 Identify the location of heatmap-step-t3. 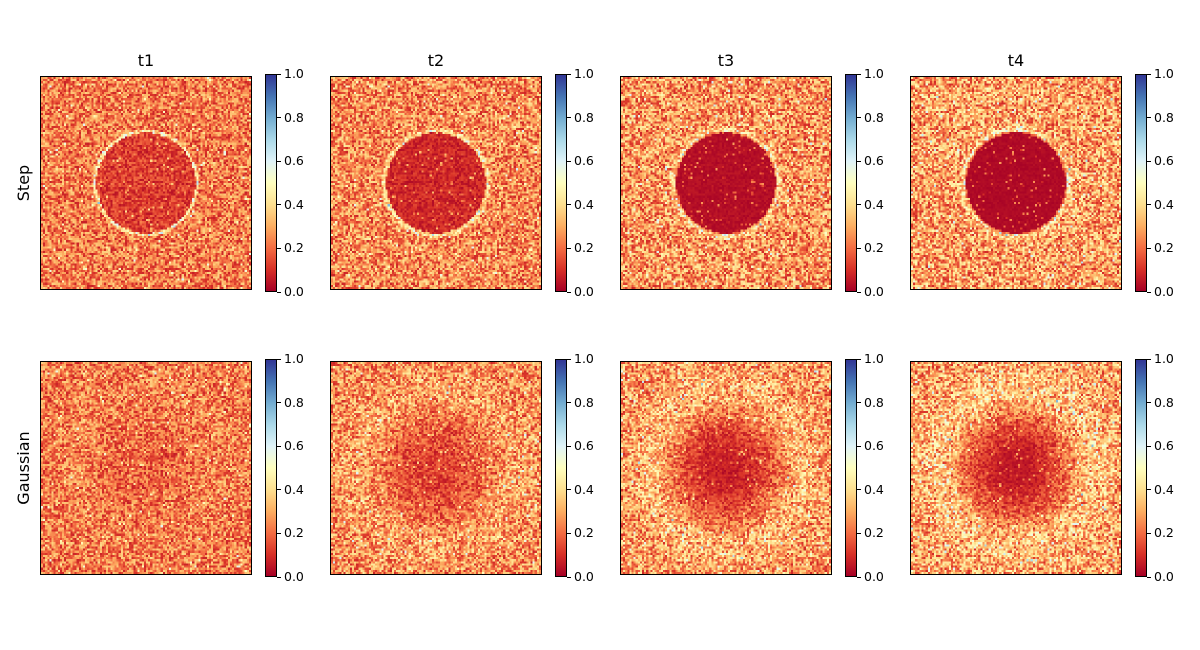
(726, 183).